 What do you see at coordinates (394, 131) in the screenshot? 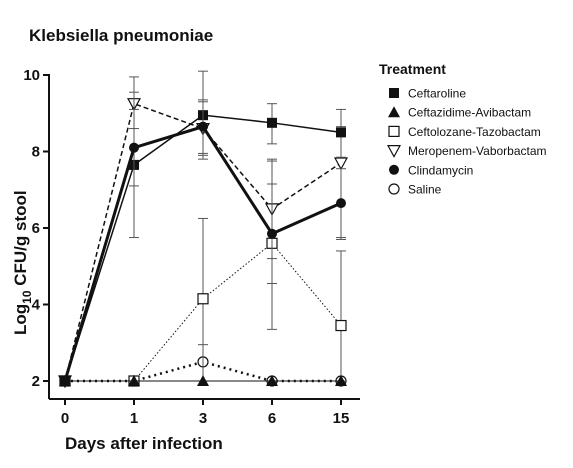
I see `legend-marker-ceftolozane-tazobactam` at bounding box center [394, 131].